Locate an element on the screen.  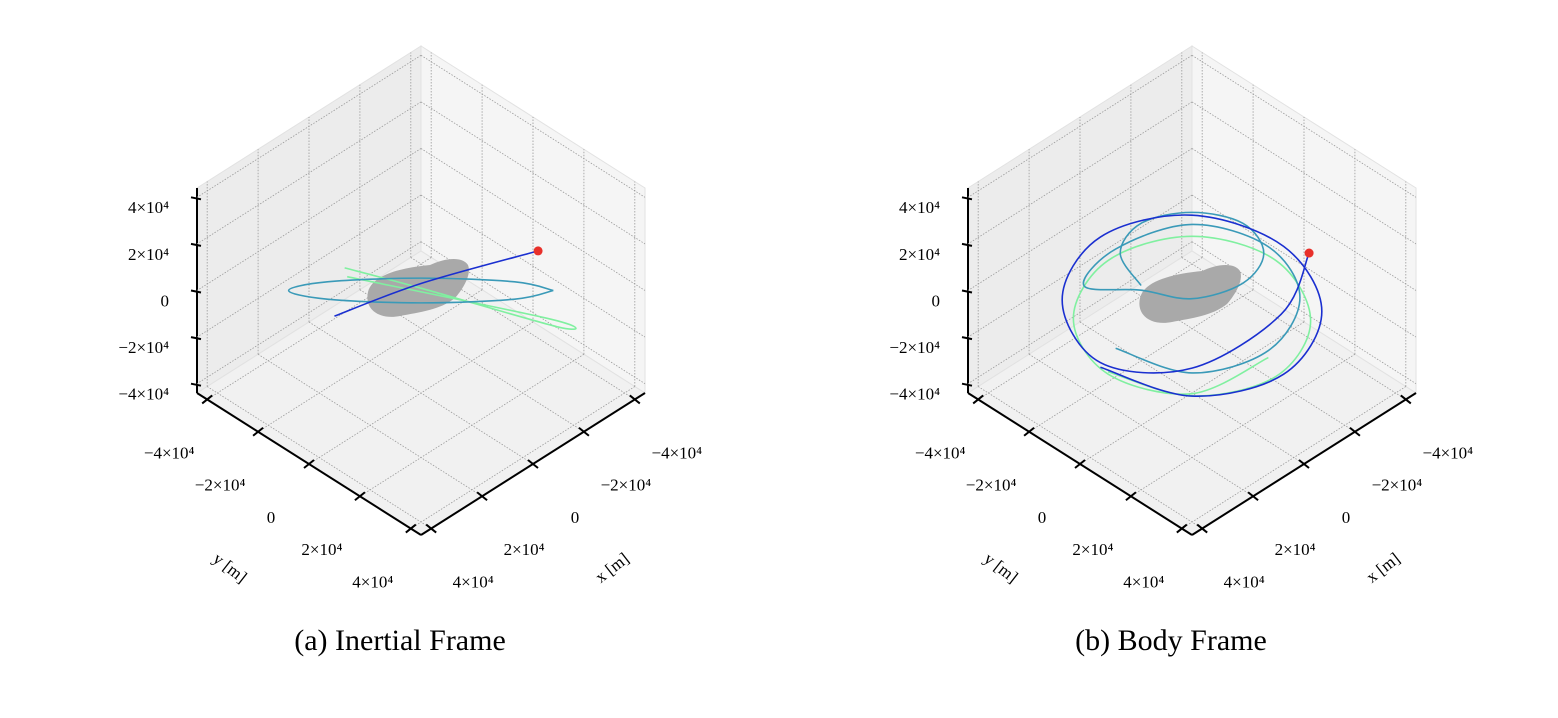
caption: (b) Body Frame is located at coordinates (1171, 640).